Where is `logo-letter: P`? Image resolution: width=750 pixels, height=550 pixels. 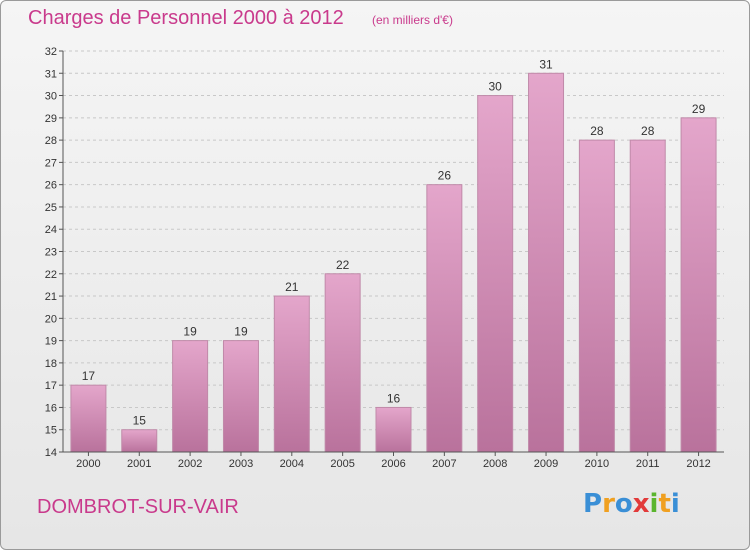
logo-letter: P is located at coordinates (593, 504).